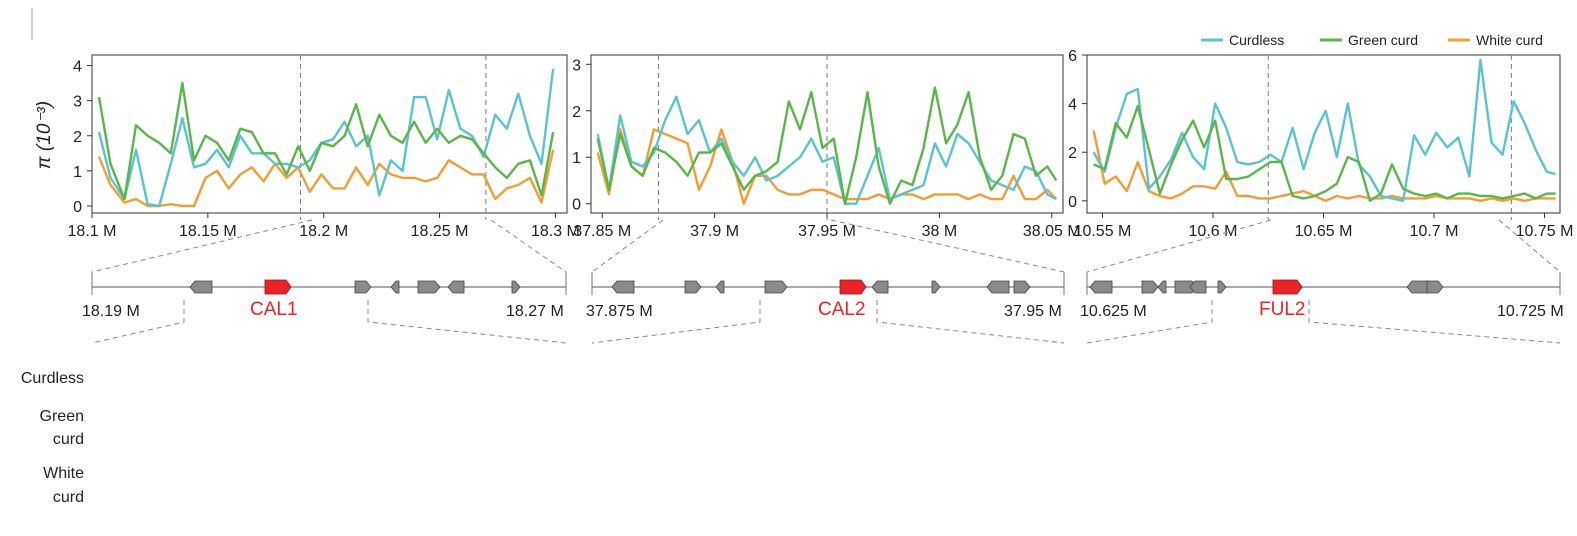  I want to click on gene-model-1: 18.19 M 18.27 M CAL1, so click(324, 281).